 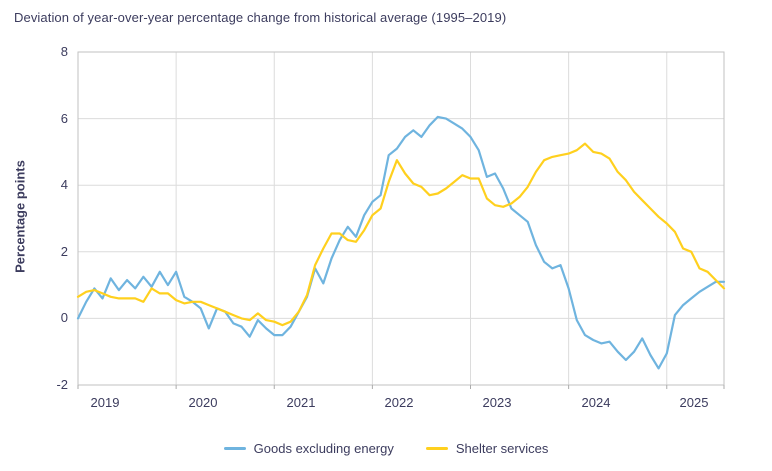 What do you see at coordinates (203, 402) in the screenshot?
I see `x-tick-label-2020: 2020` at bounding box center [203, 402].